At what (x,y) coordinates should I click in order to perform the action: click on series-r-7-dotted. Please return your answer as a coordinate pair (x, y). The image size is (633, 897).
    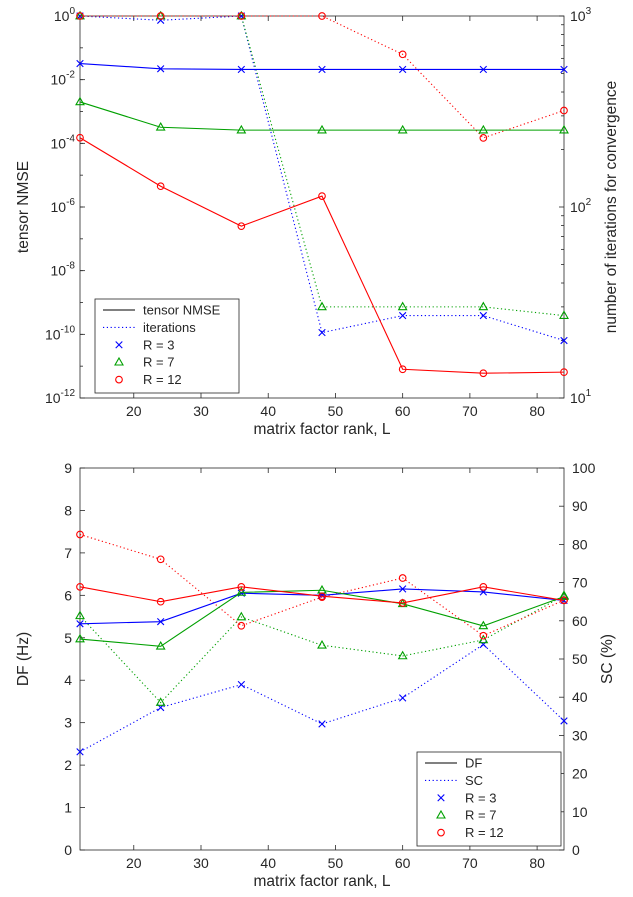
    Looking at the image, I should click on (322, 648).